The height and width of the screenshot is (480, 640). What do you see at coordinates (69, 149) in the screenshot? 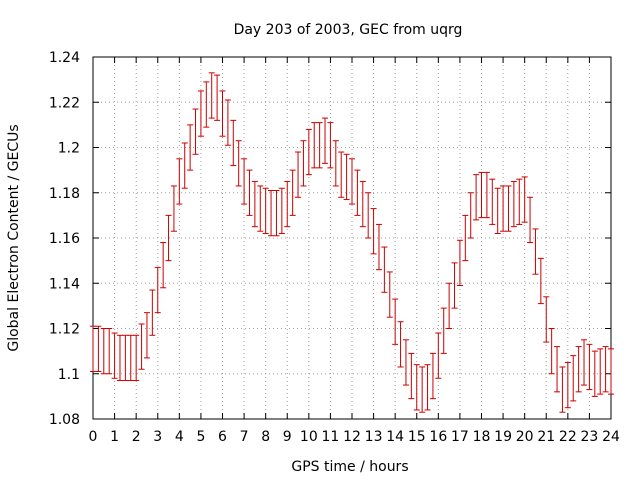
I see `y-tick-label: 1.2` at bounding box center [69, 149].